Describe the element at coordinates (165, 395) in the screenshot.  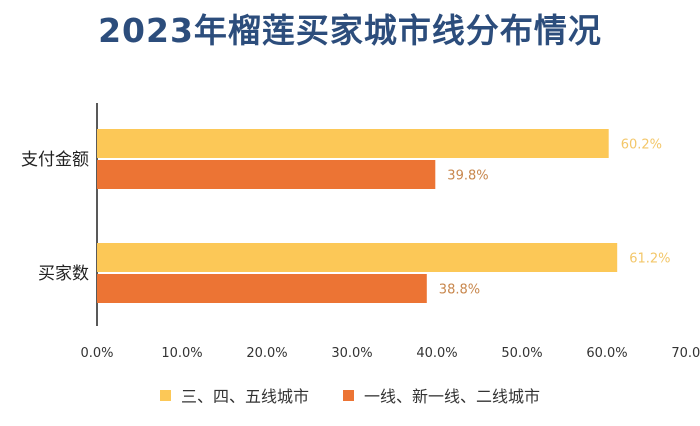
I see `legend-swatch-tier345` at that location.